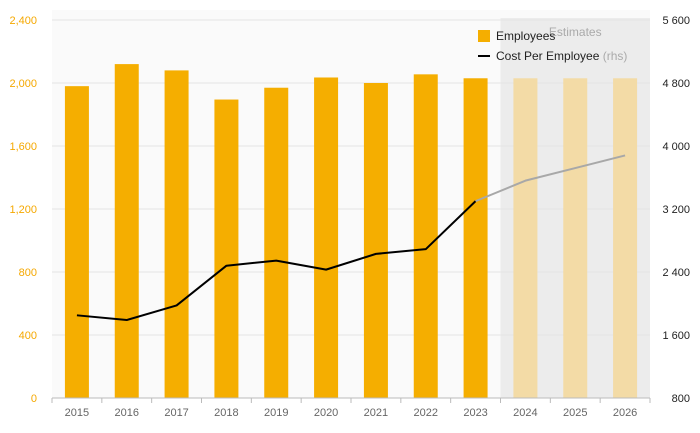 Image resolution: width=700 pixels, height=433 pixels. What do you see at coordinates (550, 178) in the screenshot?
I see `line-cost-per-employee-estimate` at bounding box center [550, 178].